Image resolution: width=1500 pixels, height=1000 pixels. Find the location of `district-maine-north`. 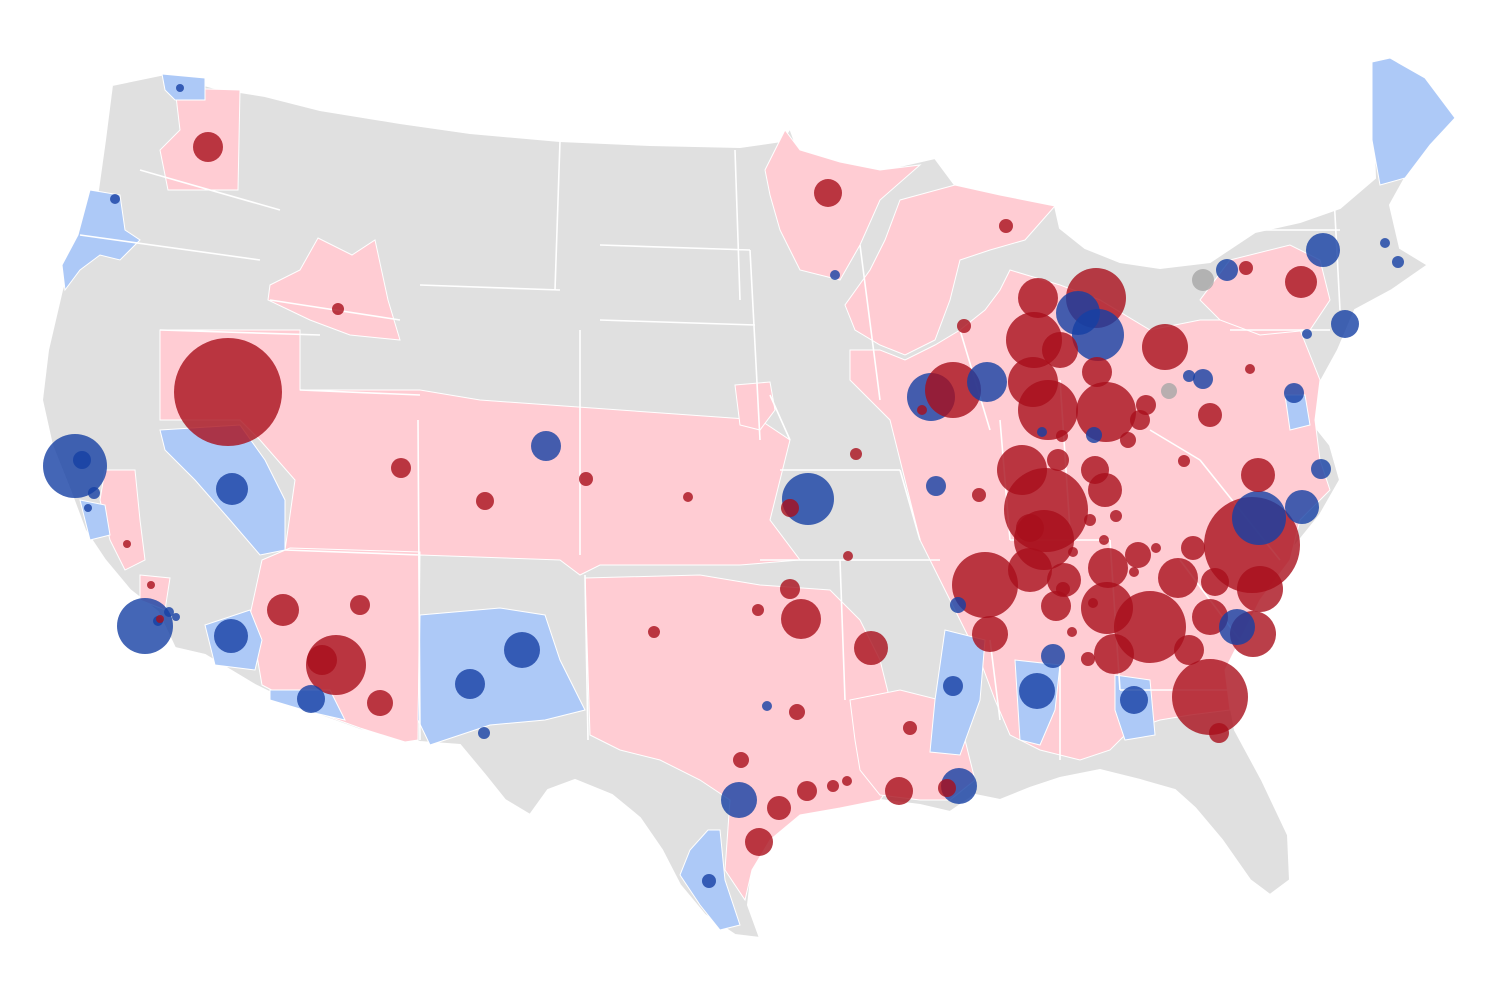

district-maine-north is located at coordinates (1413, 121).